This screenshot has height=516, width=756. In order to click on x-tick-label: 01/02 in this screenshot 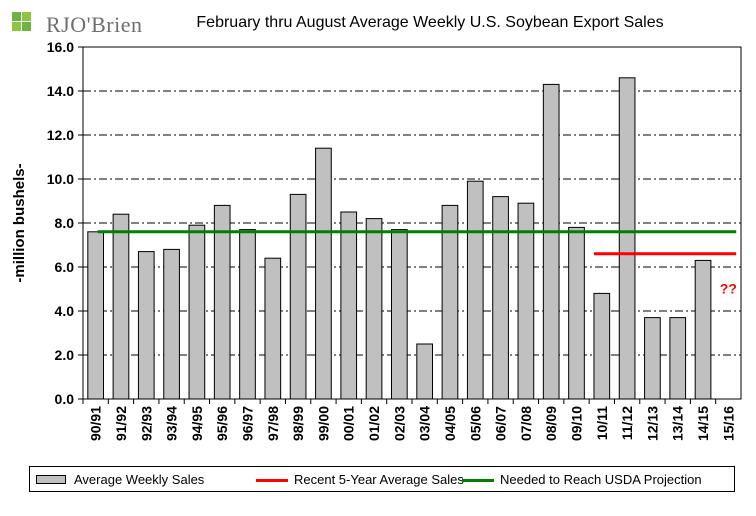, I will do `click(374, 423)`.